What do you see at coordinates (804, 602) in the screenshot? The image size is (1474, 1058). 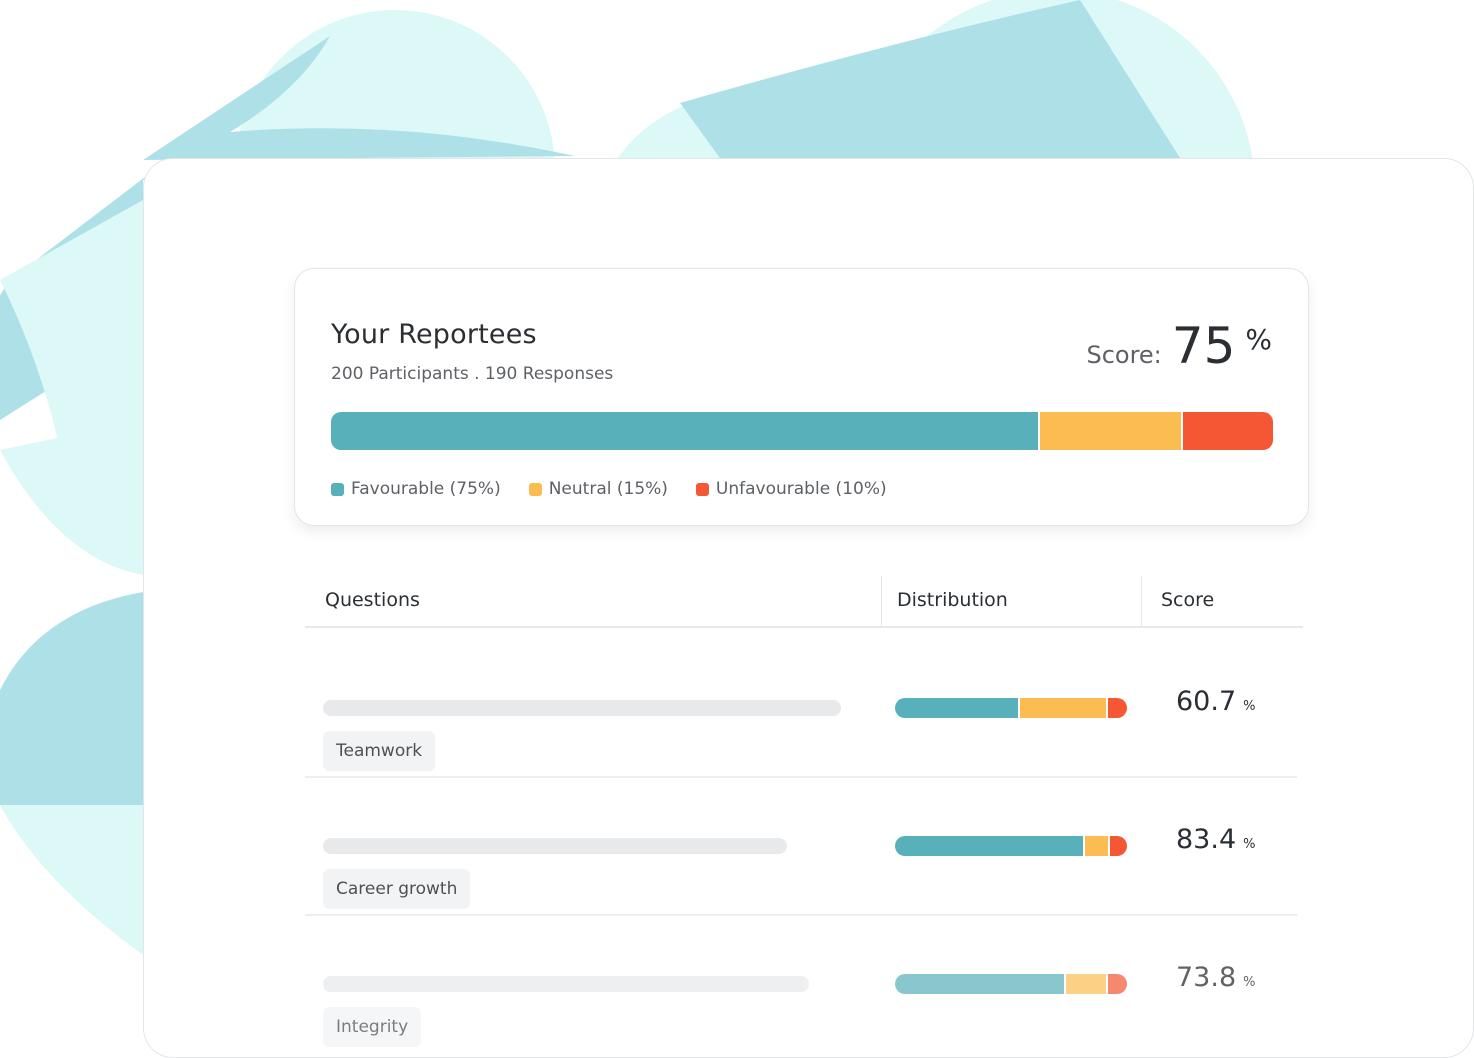 I see `table-header: Questions Distribution Score` at bounding box center [804, 602].